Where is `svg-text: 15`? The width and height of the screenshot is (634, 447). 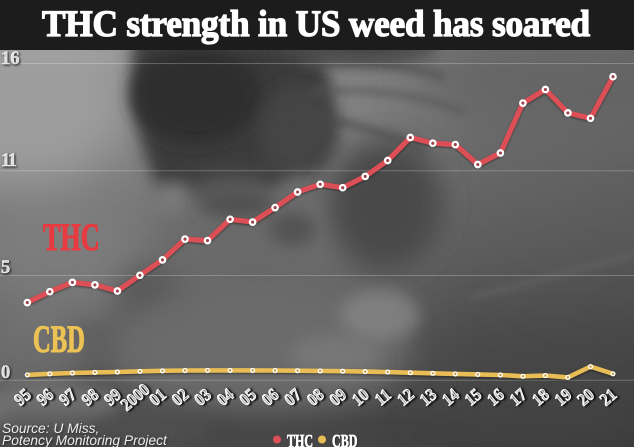
svg-text: 15 is located at coordinates (472, 396).